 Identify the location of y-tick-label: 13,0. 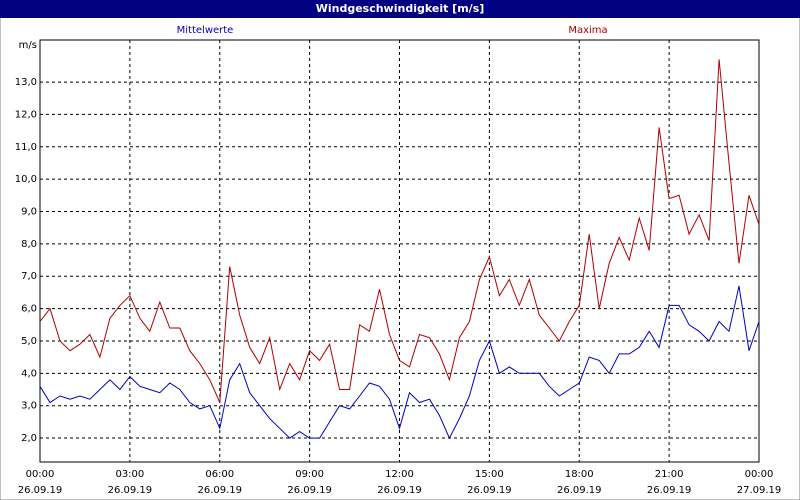
(26, 82).